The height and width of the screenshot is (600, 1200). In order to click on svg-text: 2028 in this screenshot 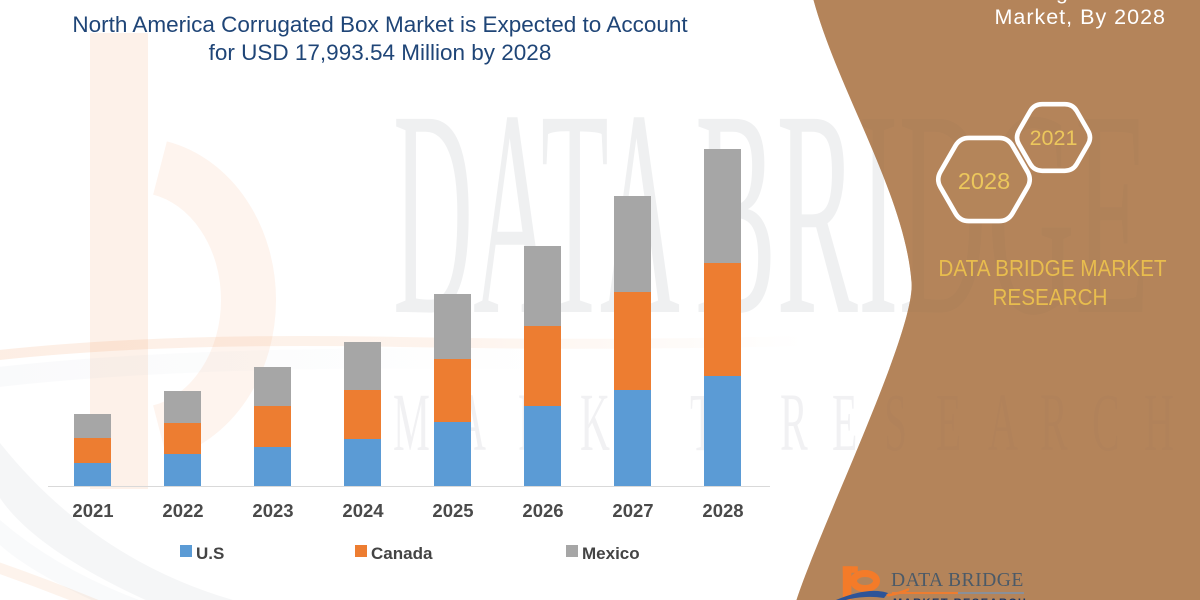, I will do `click(984, 181)`.